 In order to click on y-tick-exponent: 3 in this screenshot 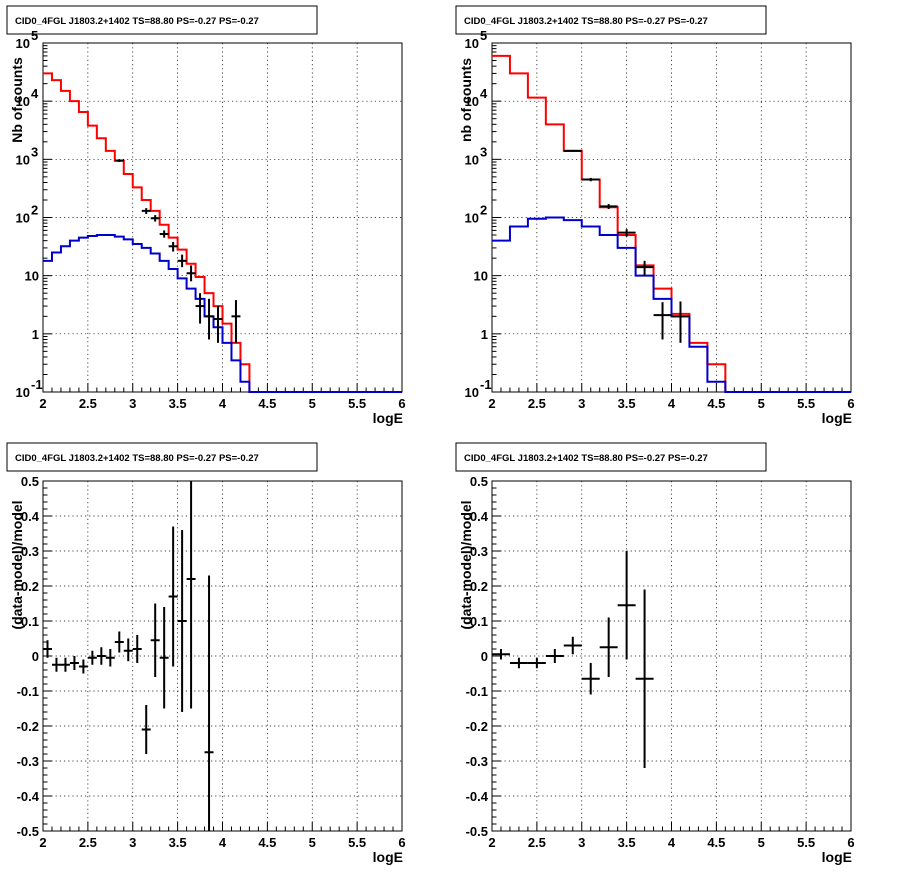, I will do `click(34, 151)`.